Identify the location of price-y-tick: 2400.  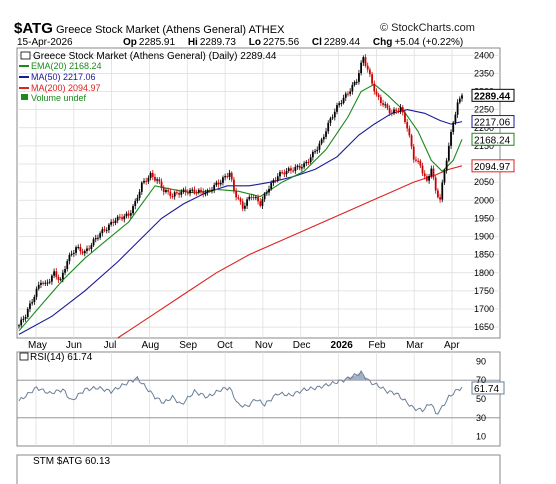
(484, 55).